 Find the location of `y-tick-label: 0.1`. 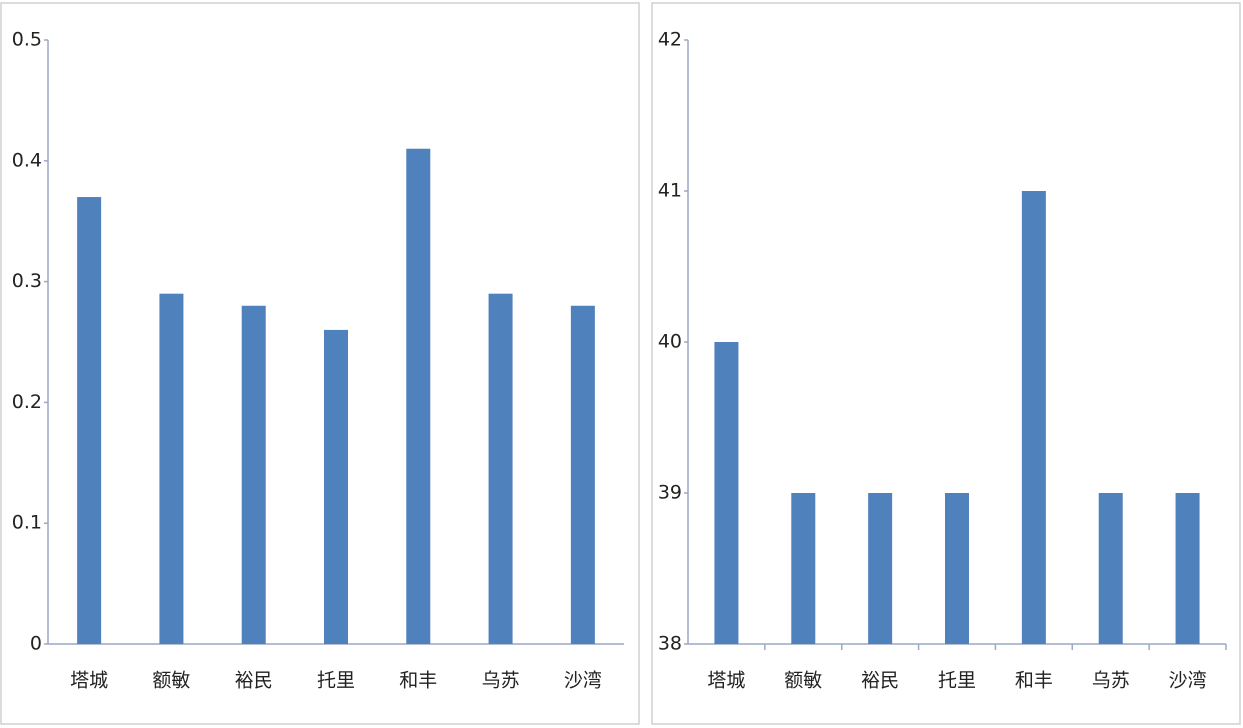

y-tick-label: 0.1 is located at coordinates (27, 523).